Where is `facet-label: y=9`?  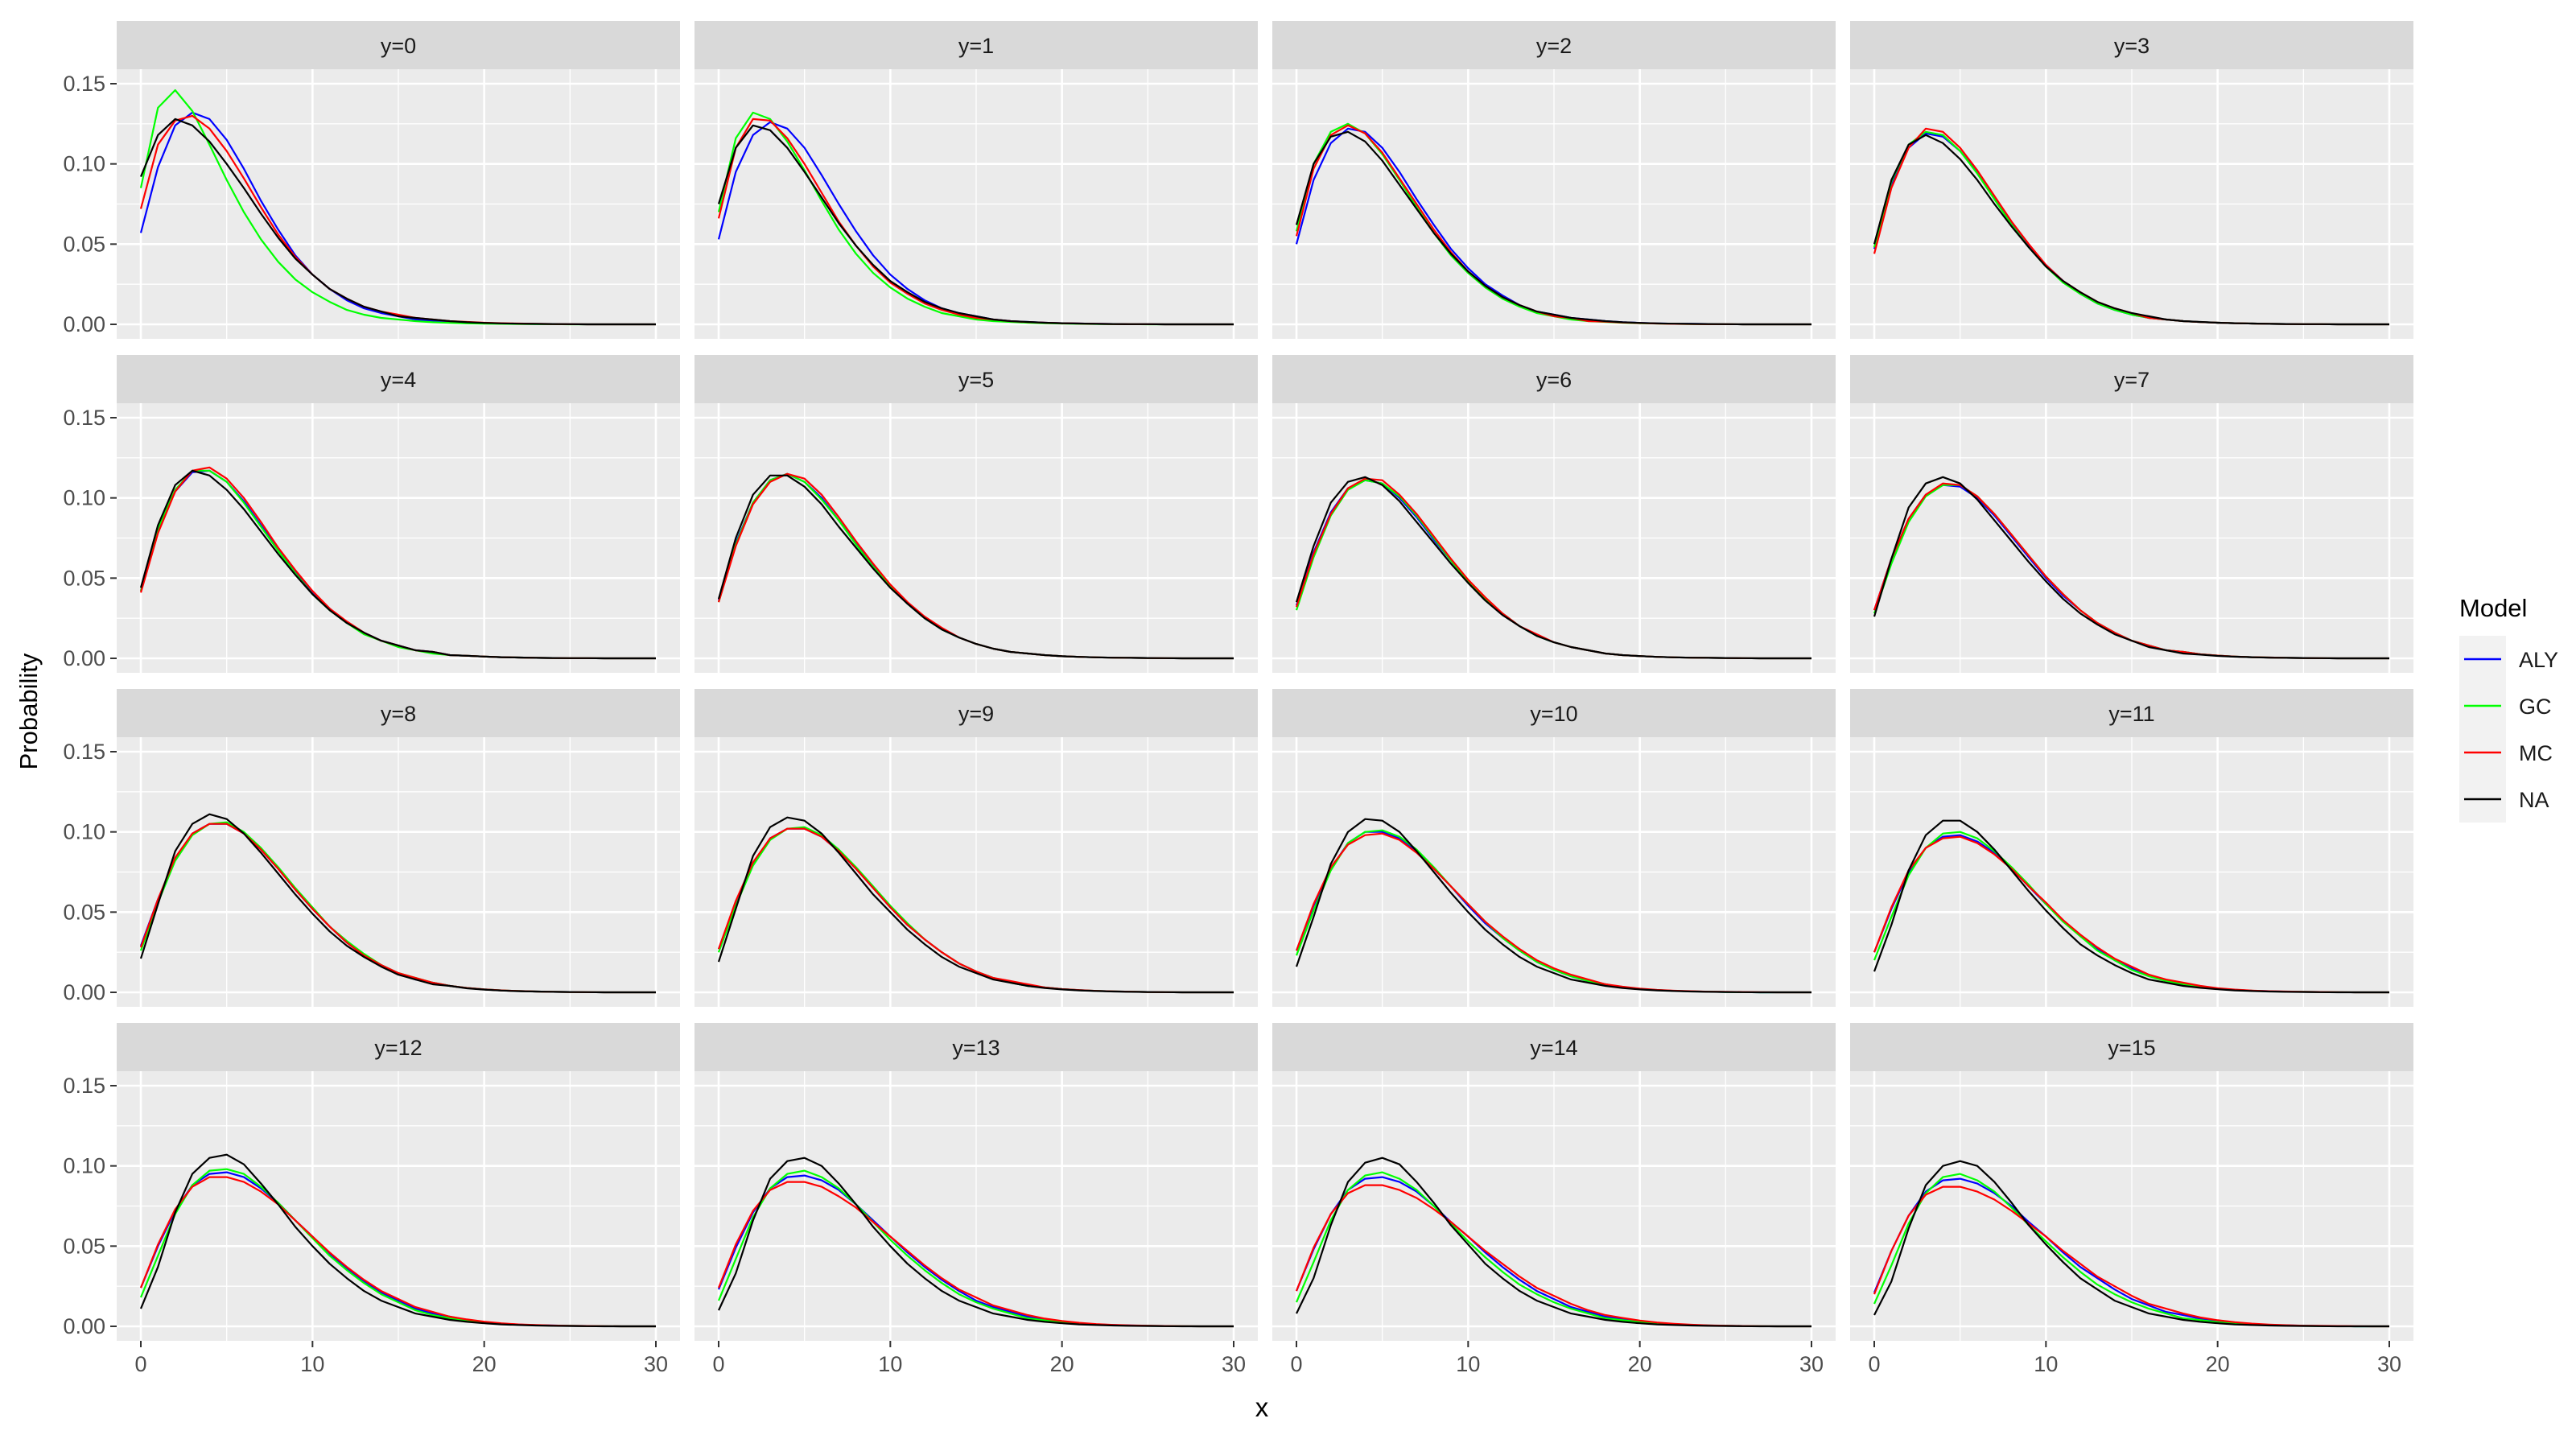 facet-label: y=9 is located at coordinates (976, 714).